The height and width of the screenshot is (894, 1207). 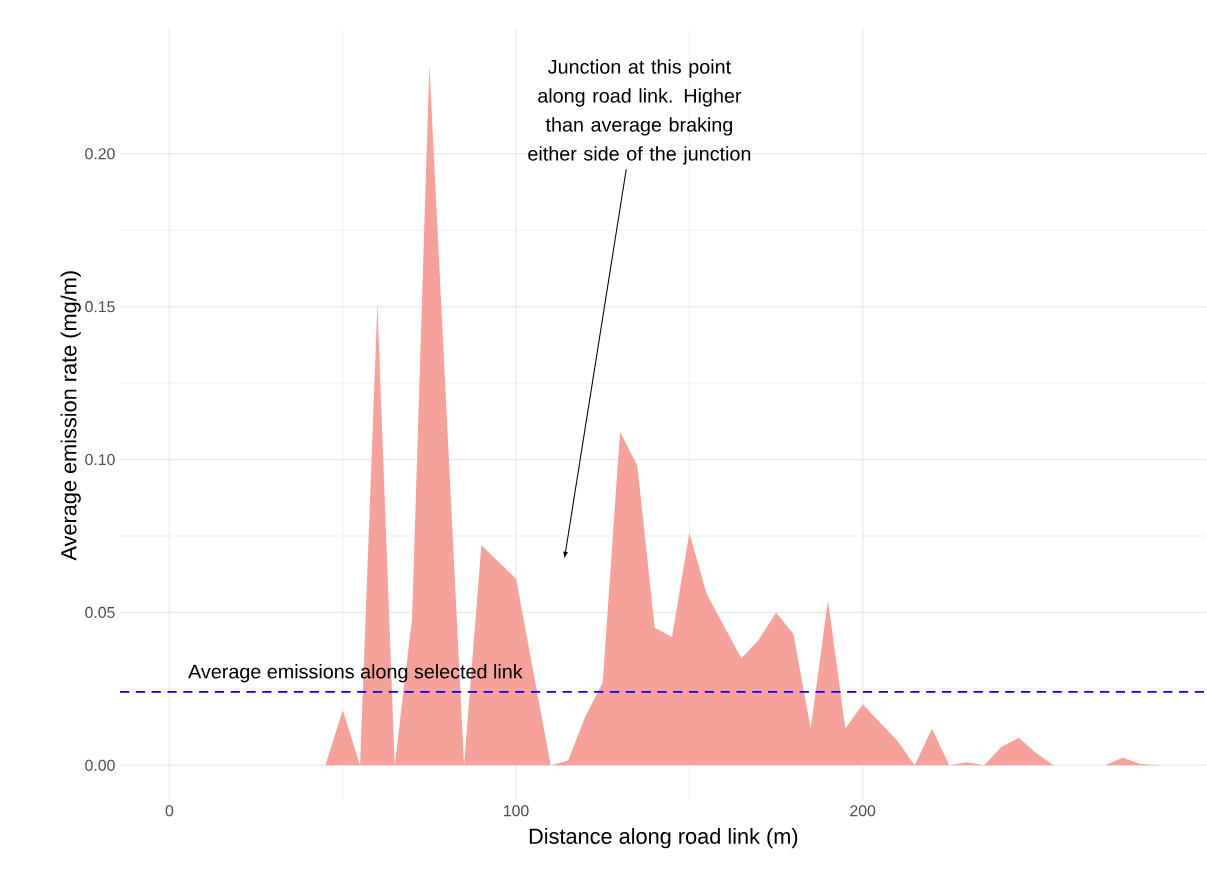 What do you see at coordinates (639, 112) in the screenshot?
I see `annotation: Junction at this point along road link. Higher than average braking either side of the junction` at bounding box center [639, 112].